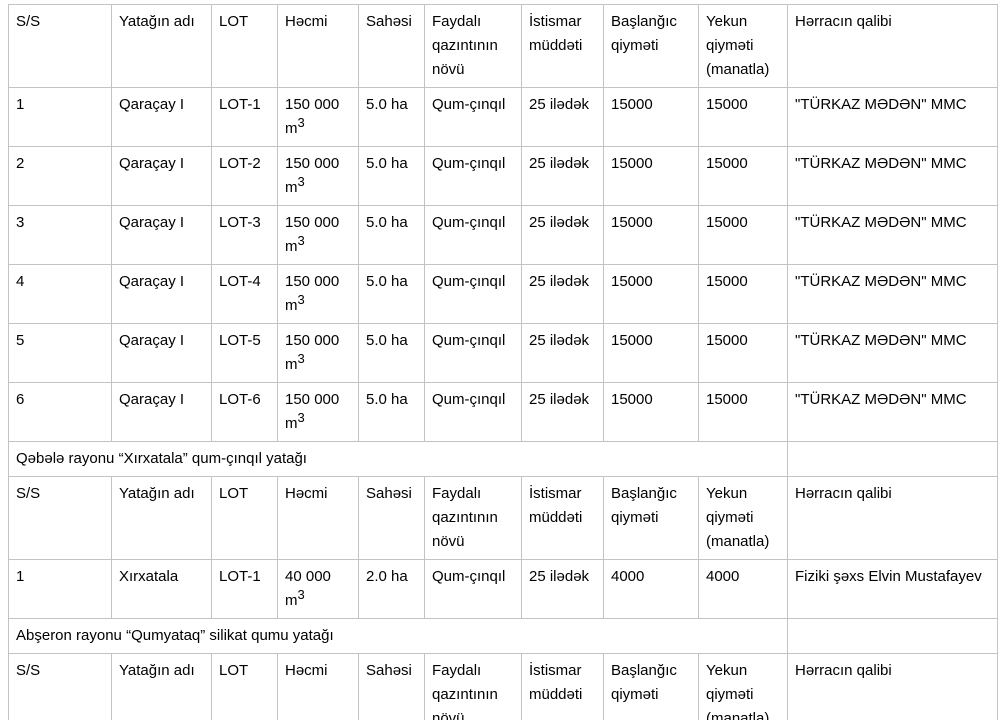 The width and height of the screenshot is (1000, 720). Describe the element at coordinates (161, 589) in the screenshot. I see `cell-deposit-name: Xırxatala` at that location.